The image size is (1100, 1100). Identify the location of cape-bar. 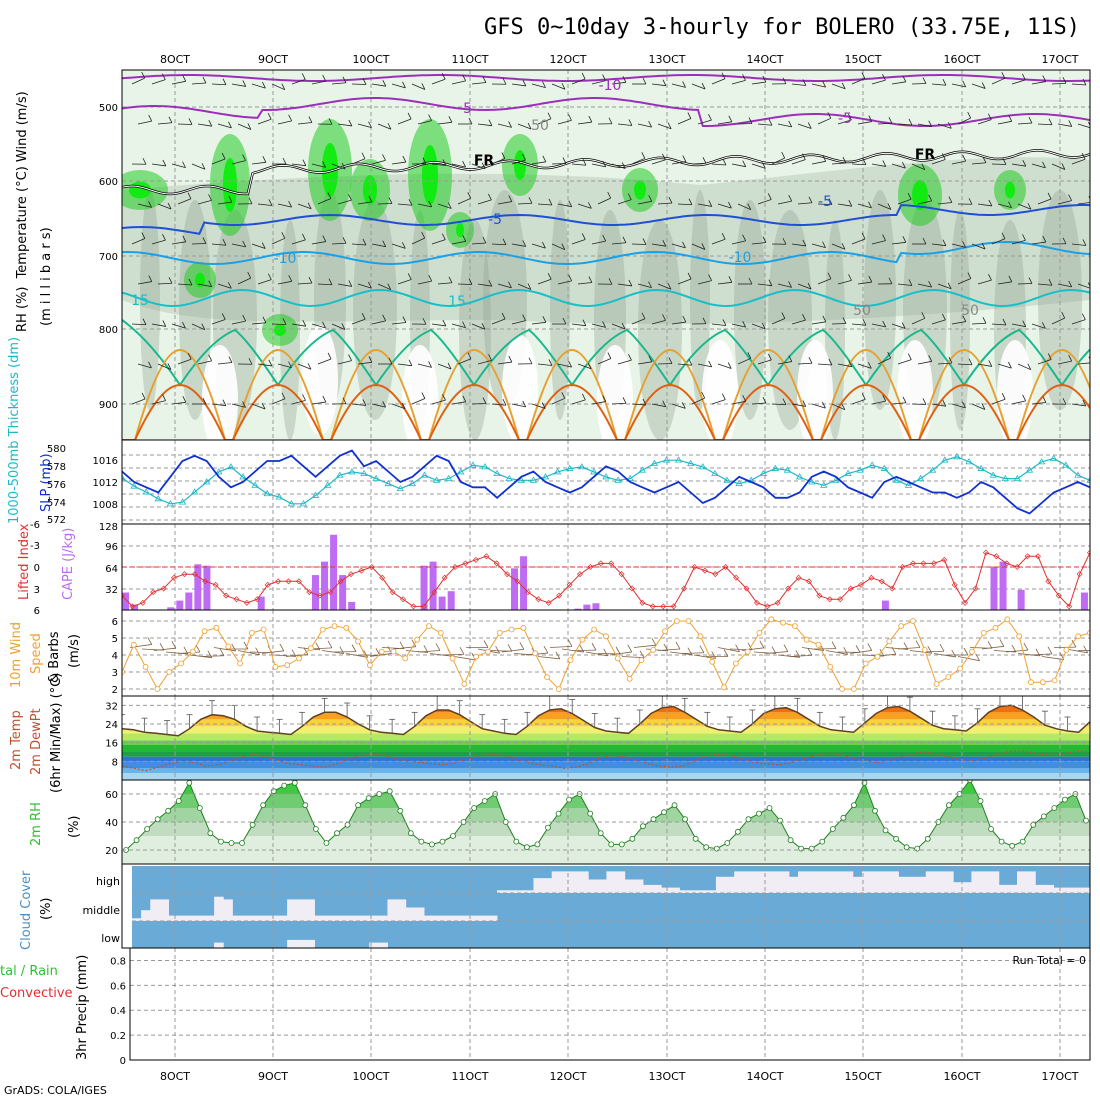
(1084, 601).